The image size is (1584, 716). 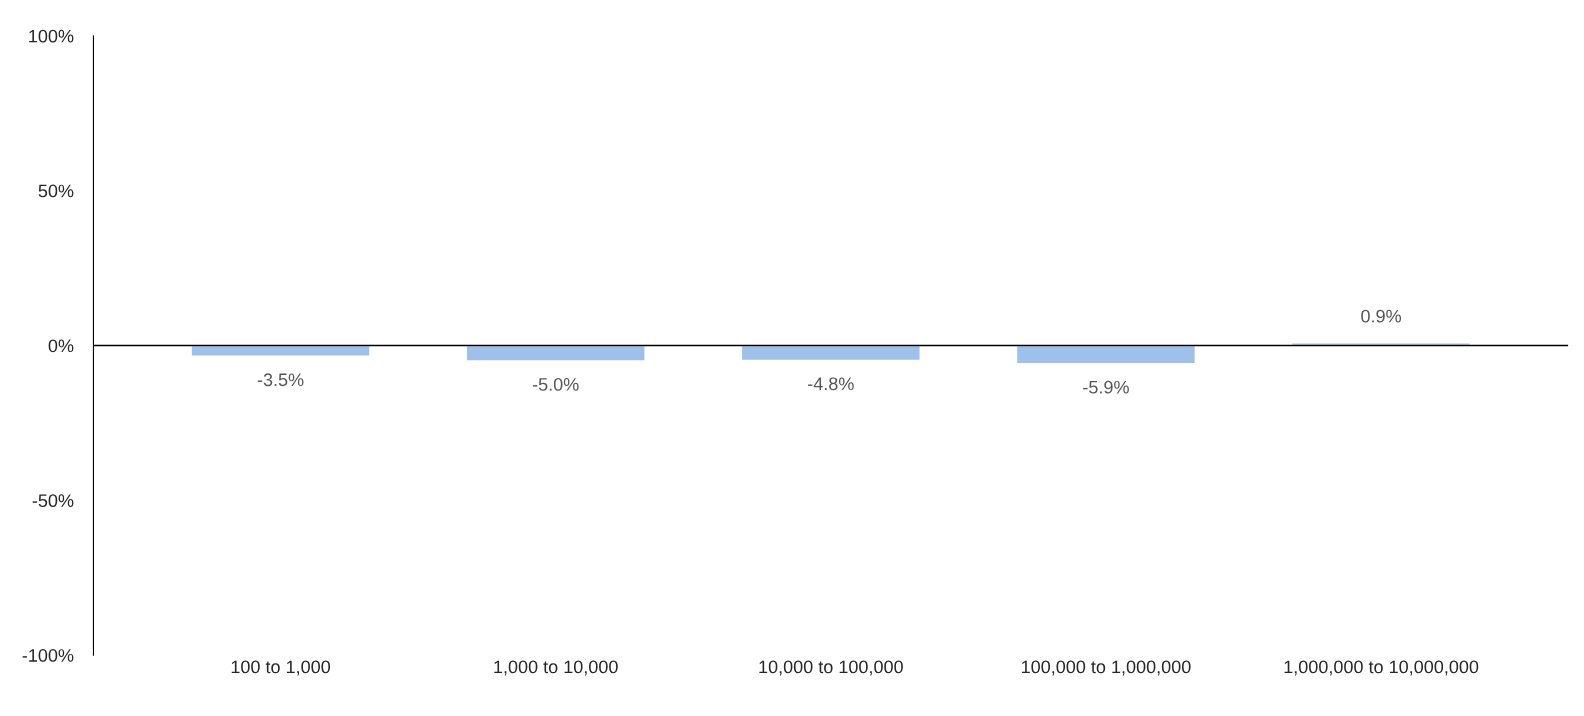 I want to click on y-tick-label: -50%, so click(x=53, y=501).